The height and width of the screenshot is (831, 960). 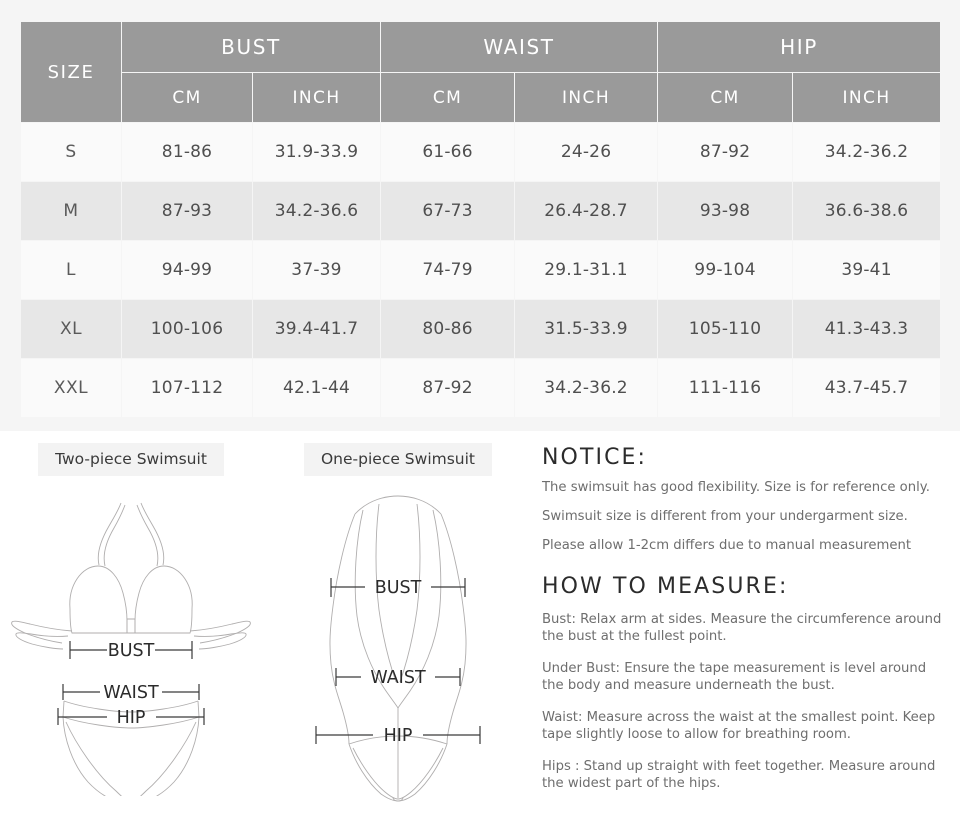 I want to click on two-piece-hip-label: HIP, so click(x=131, y=718).